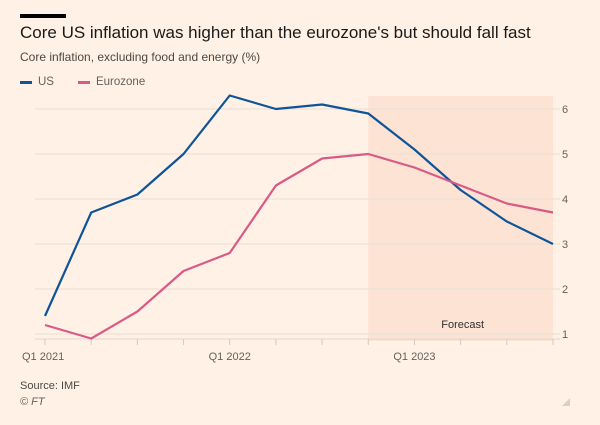  Describe the element at coordinates (26, 82) in the screenshot. I see `legend-swatch-us` at that location.